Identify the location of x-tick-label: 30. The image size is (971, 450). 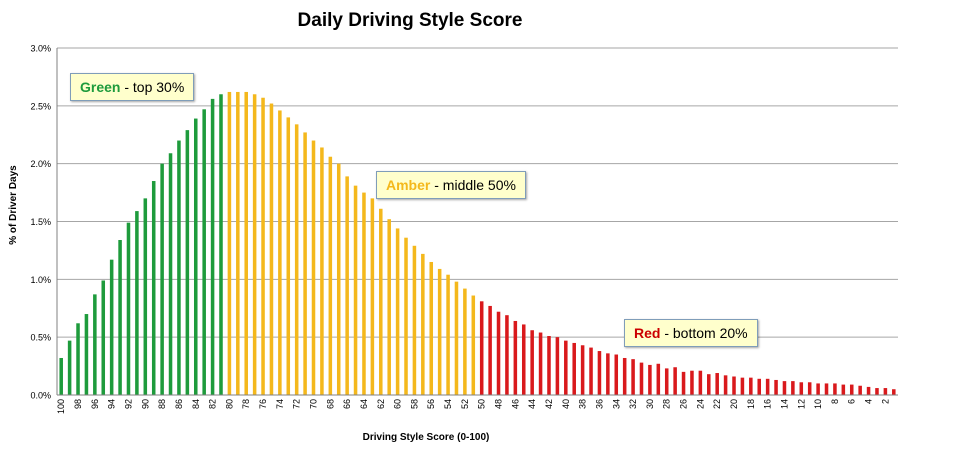
(650, 404).